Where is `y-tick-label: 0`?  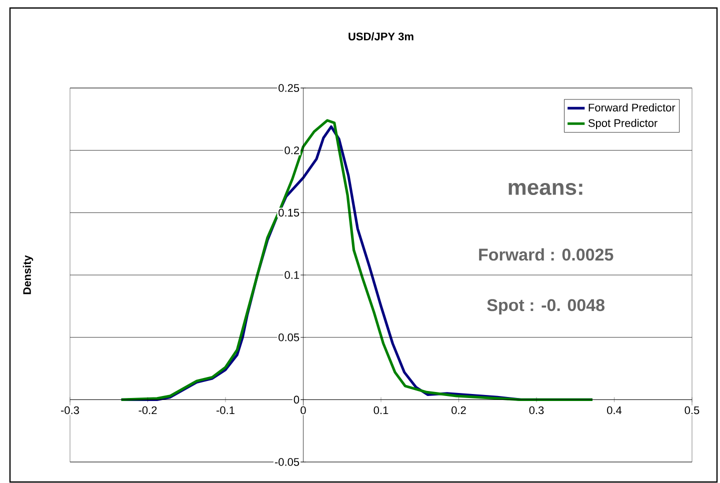 y-tick-label: 0 is located at coordinates (297, 400).